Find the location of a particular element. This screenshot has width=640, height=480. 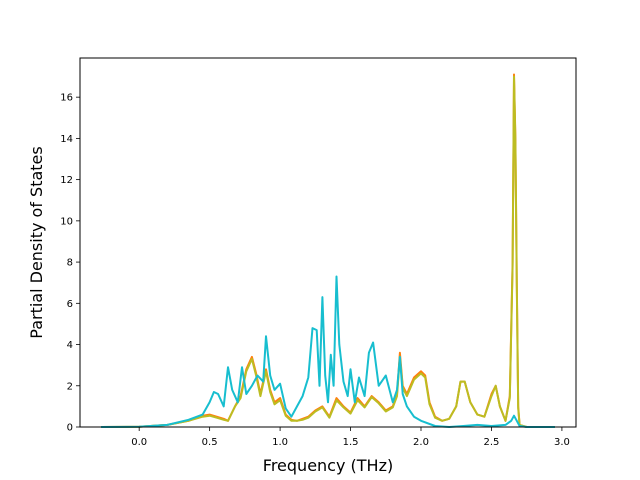

y-tick-label: 12 is located at coordinates (66, 180).